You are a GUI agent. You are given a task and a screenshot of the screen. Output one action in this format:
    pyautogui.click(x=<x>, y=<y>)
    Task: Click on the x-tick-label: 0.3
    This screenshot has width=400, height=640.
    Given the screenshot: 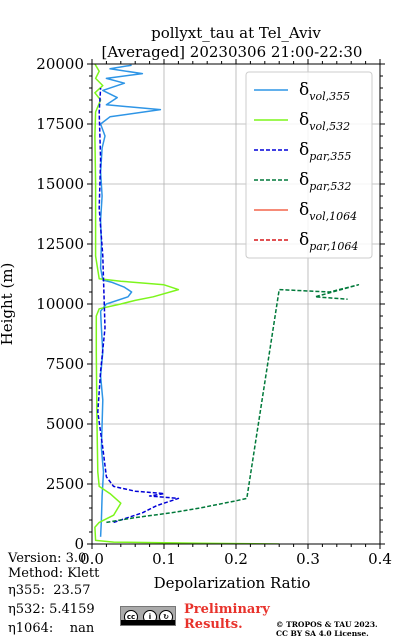 What is the action you would take?
    pyautogui.click(x=308, y=559)
    